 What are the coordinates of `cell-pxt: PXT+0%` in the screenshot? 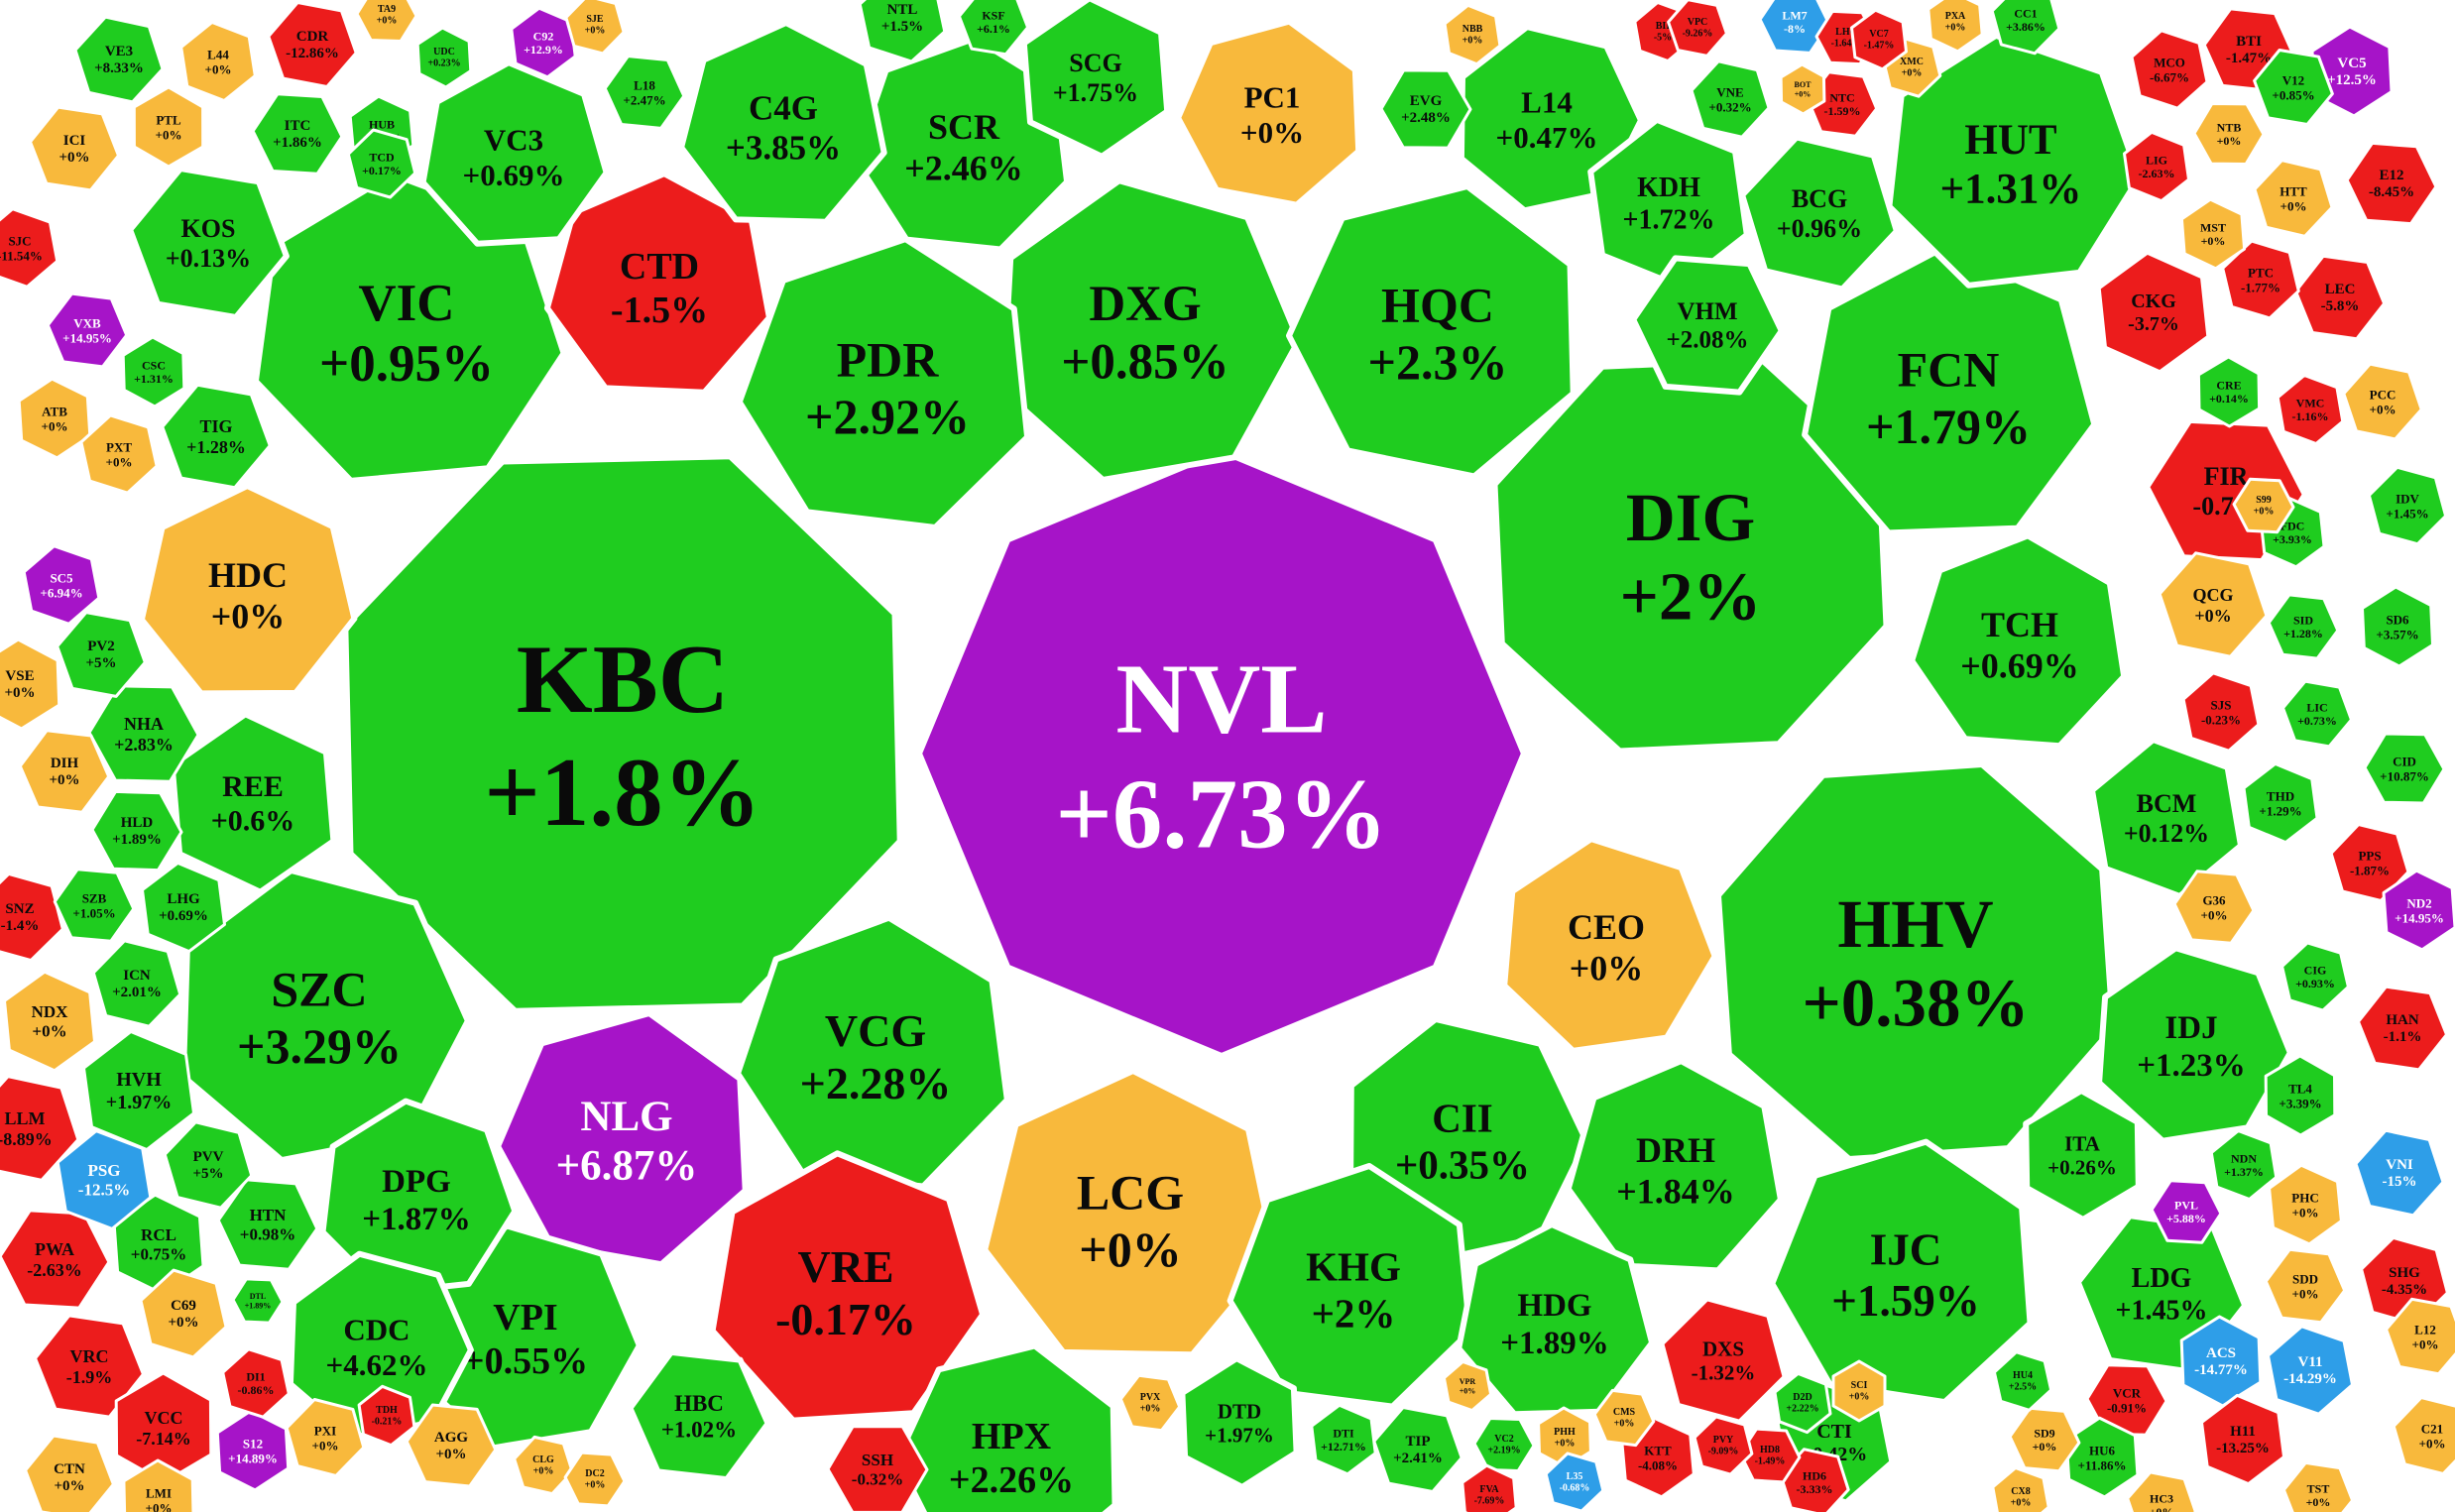 It's located at (119, 454).